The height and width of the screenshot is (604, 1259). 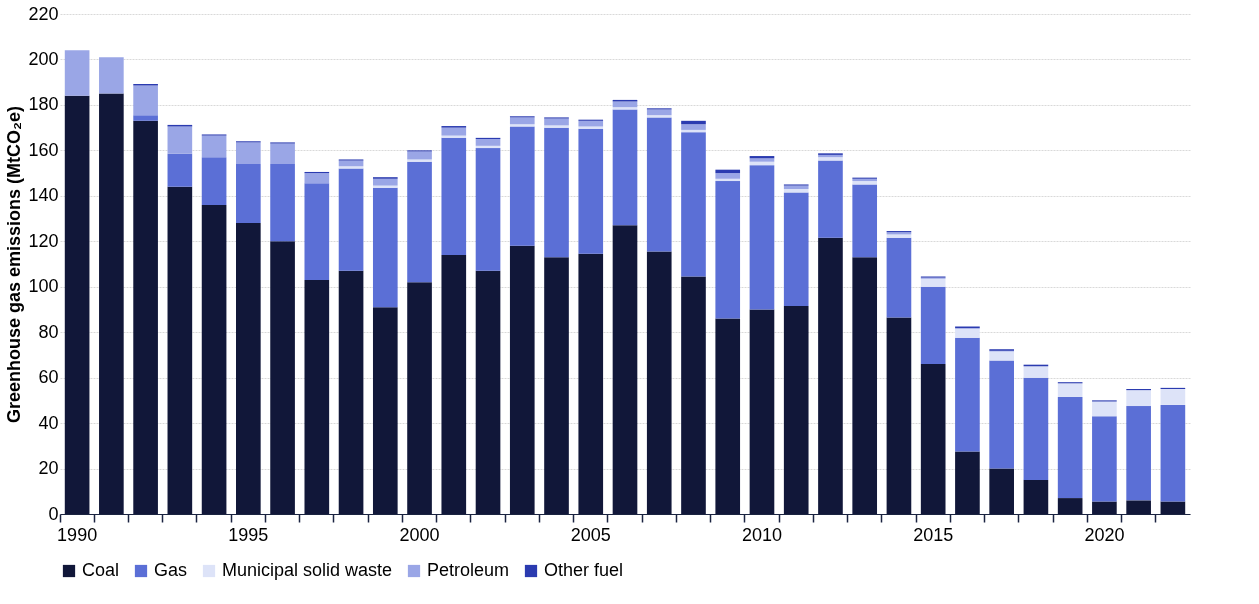 I want to click on y-tick-label: 140, so click(x=43, y=195).